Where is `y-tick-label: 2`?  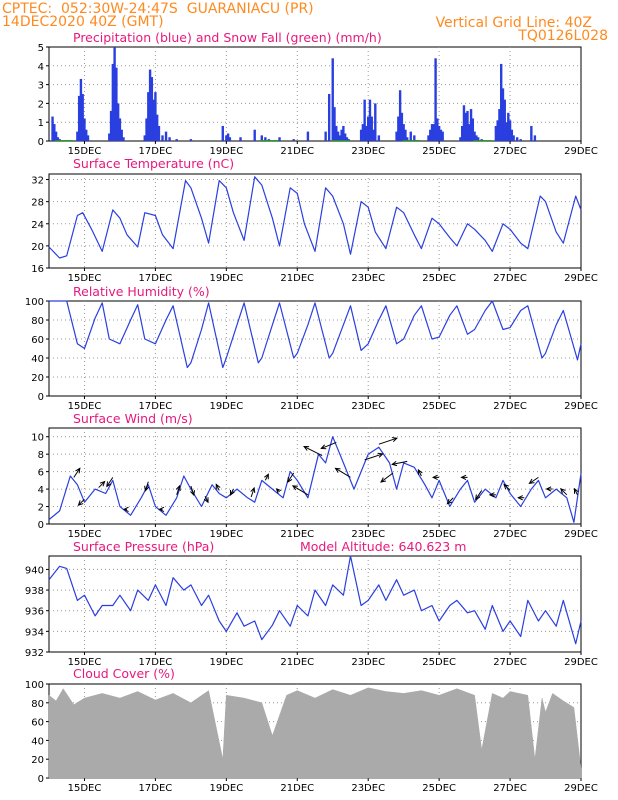 y-tick-label: 2 is located at coordinates (41, 104).